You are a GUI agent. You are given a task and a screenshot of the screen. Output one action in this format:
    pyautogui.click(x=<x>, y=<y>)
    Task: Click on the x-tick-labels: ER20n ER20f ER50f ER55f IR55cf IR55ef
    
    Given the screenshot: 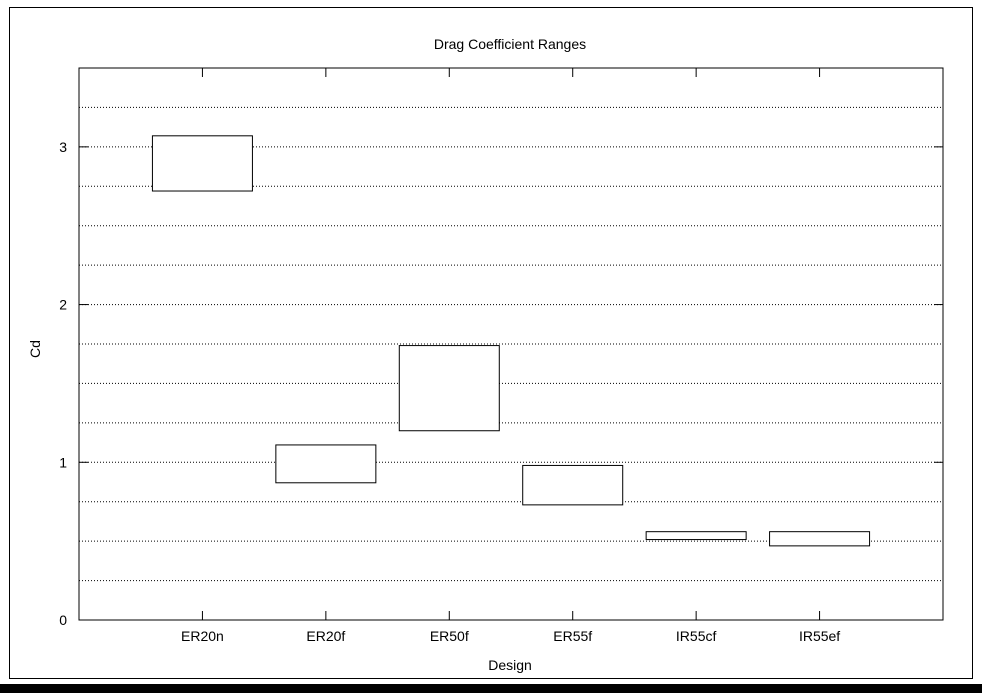 What is the action you would take?
    pyautogui.click(x=510, y=636)
    